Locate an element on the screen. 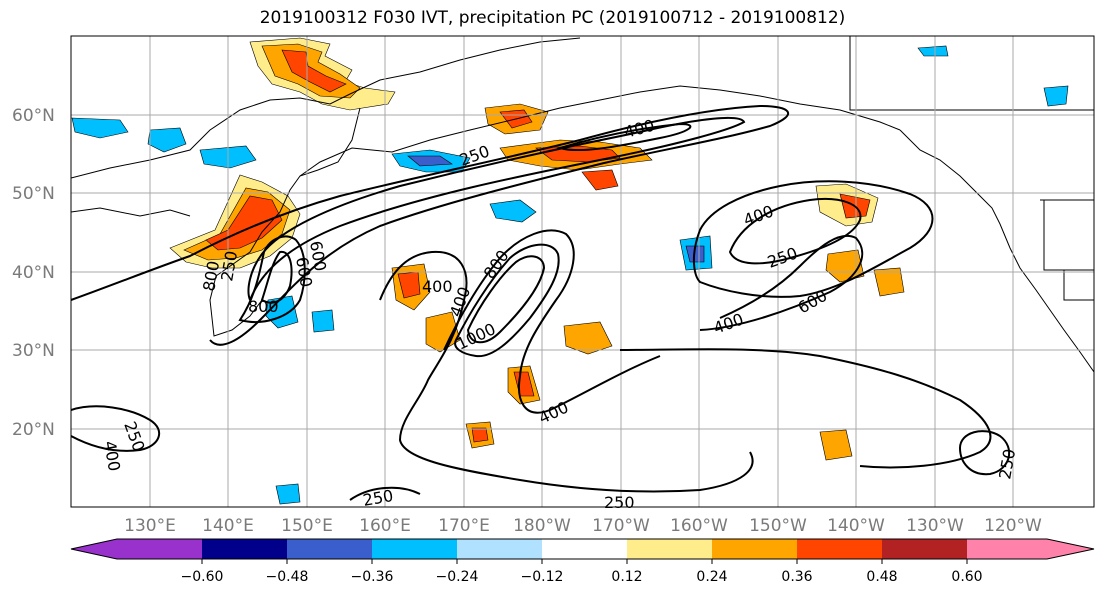 Image resolution: width=1105 pixels, height=601 pixels. ivt-contour-japan-inner is located at coordinates (276, 277).